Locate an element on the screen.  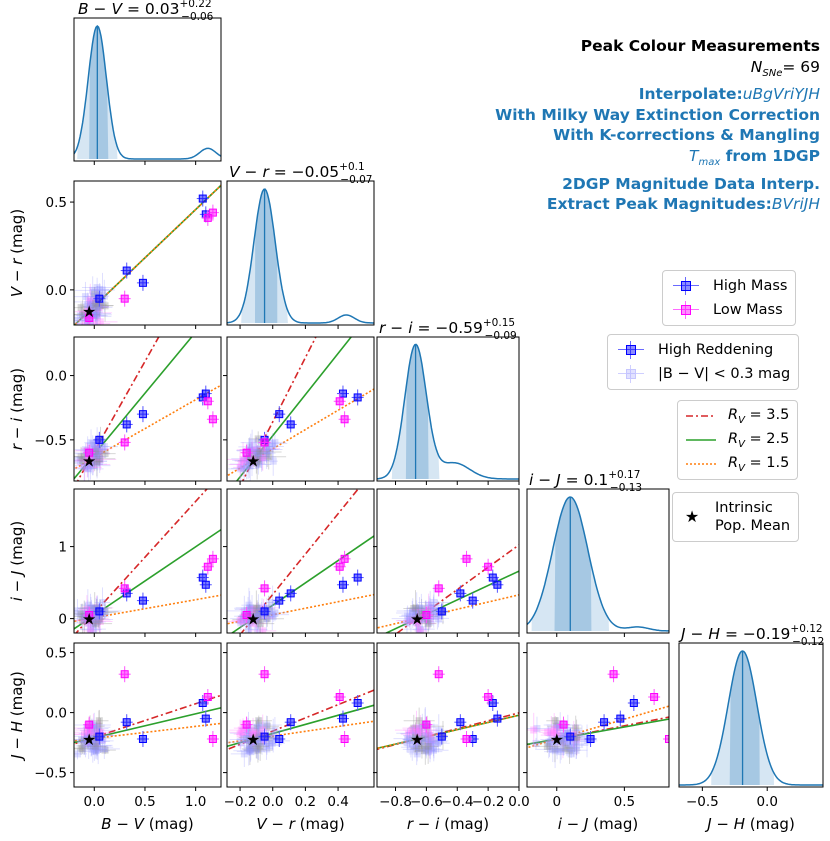
sample-size: NSNe= 69 is located at coordinates (785, 68).